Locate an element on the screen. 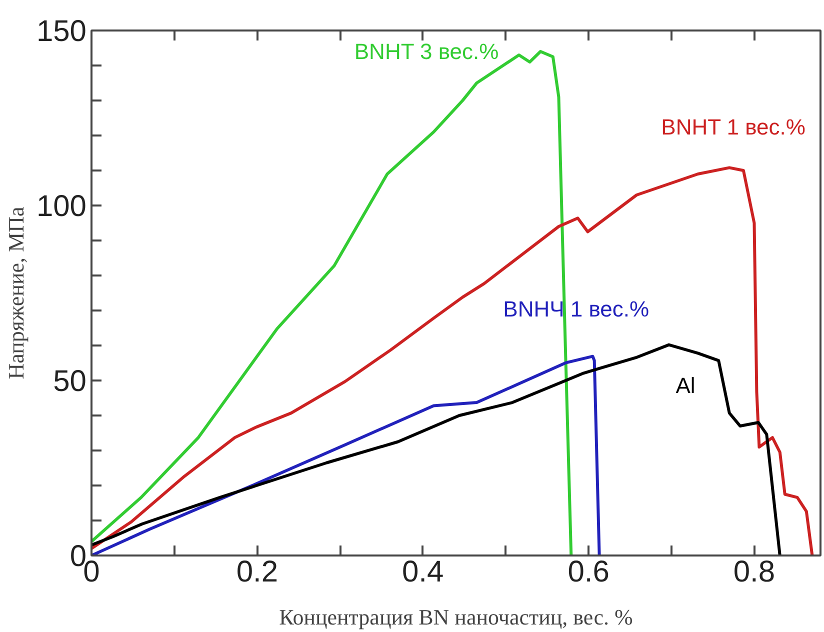 Image resolution: width=824 pixels, height=632 pixels. x-axis-title: Концентрация BN наночастиц, вес. % is located at coordinates (456, 617).